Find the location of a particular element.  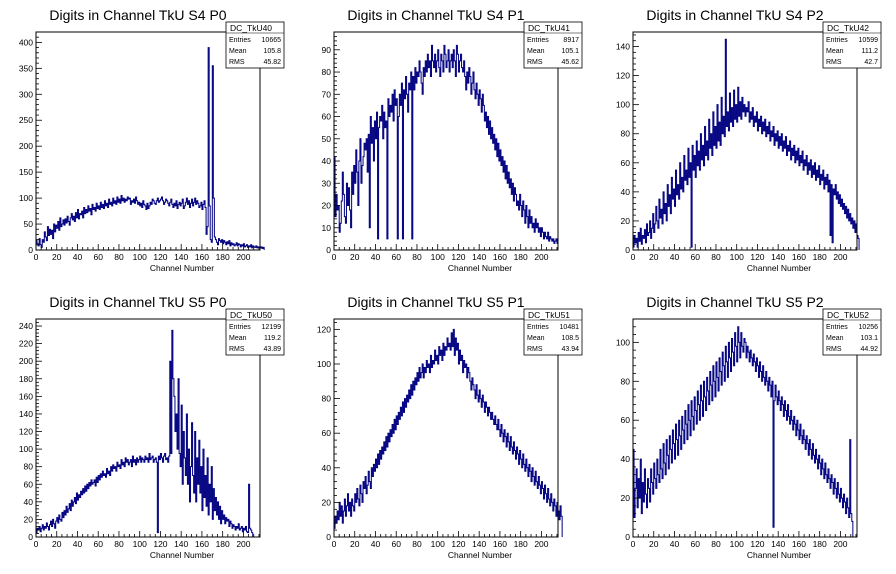

stats-value: 42.7 is located at coordinates (871, 62).